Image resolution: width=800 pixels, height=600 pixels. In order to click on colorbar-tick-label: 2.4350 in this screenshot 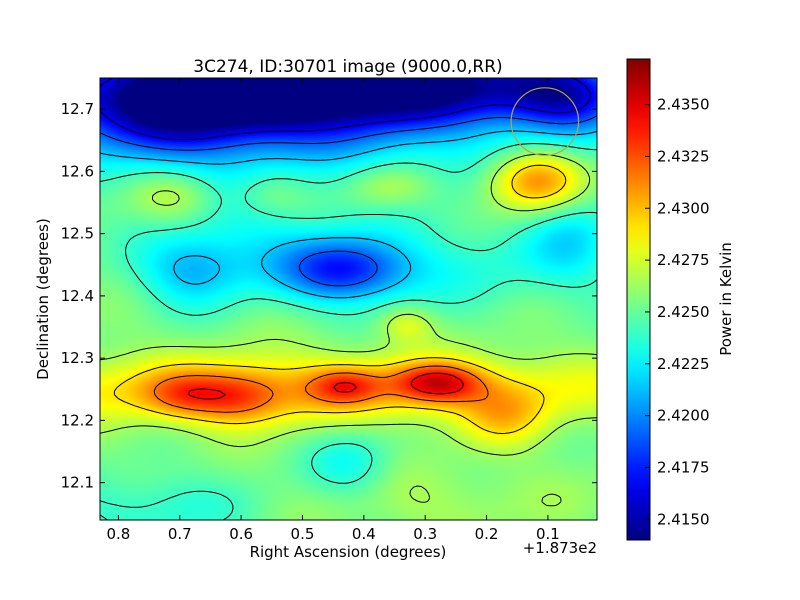, I will do `click(683, 105)`.